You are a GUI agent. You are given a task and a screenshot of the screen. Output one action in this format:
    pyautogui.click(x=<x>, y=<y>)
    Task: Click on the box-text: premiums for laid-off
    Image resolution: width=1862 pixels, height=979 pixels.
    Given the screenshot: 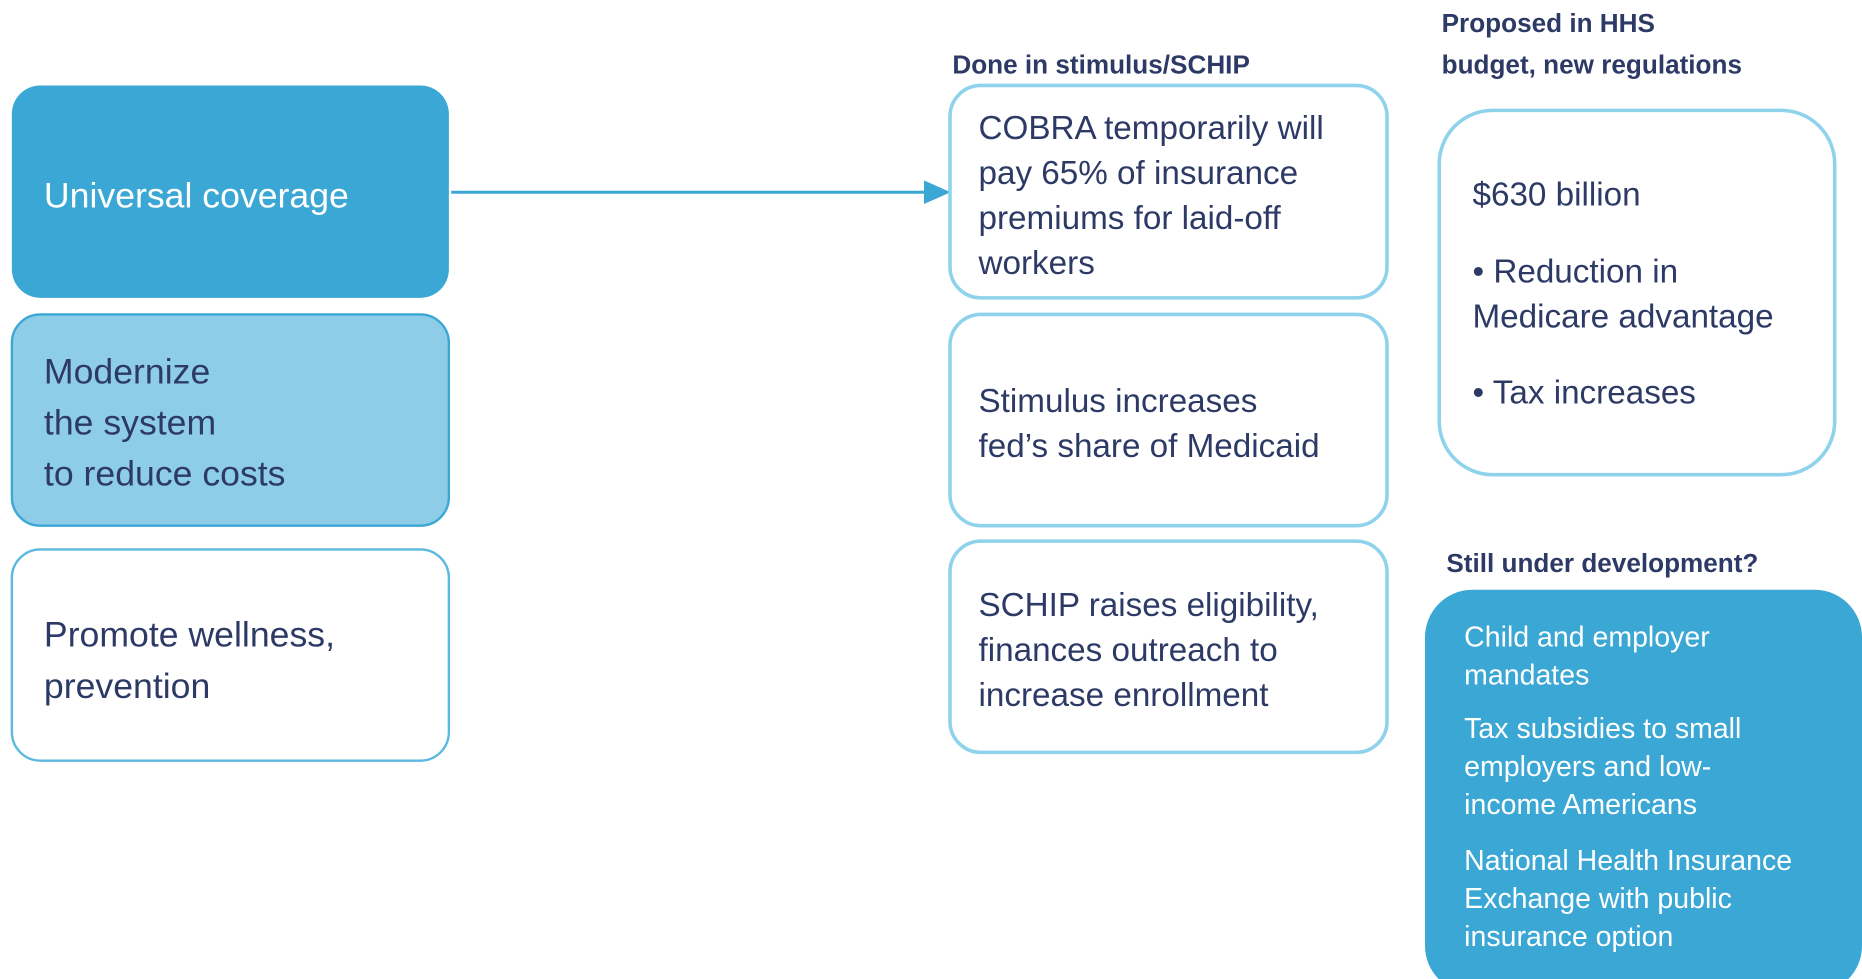 What is the action you would take?
    pyautogui.click(x=1130, y=218)
    